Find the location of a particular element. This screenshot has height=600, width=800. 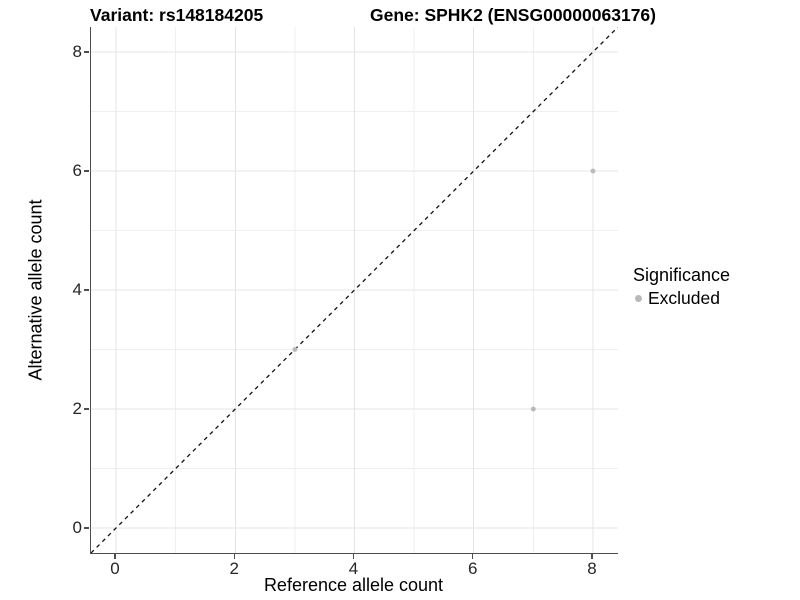

legend-items: Excluded is located at coordinates (681, 298).